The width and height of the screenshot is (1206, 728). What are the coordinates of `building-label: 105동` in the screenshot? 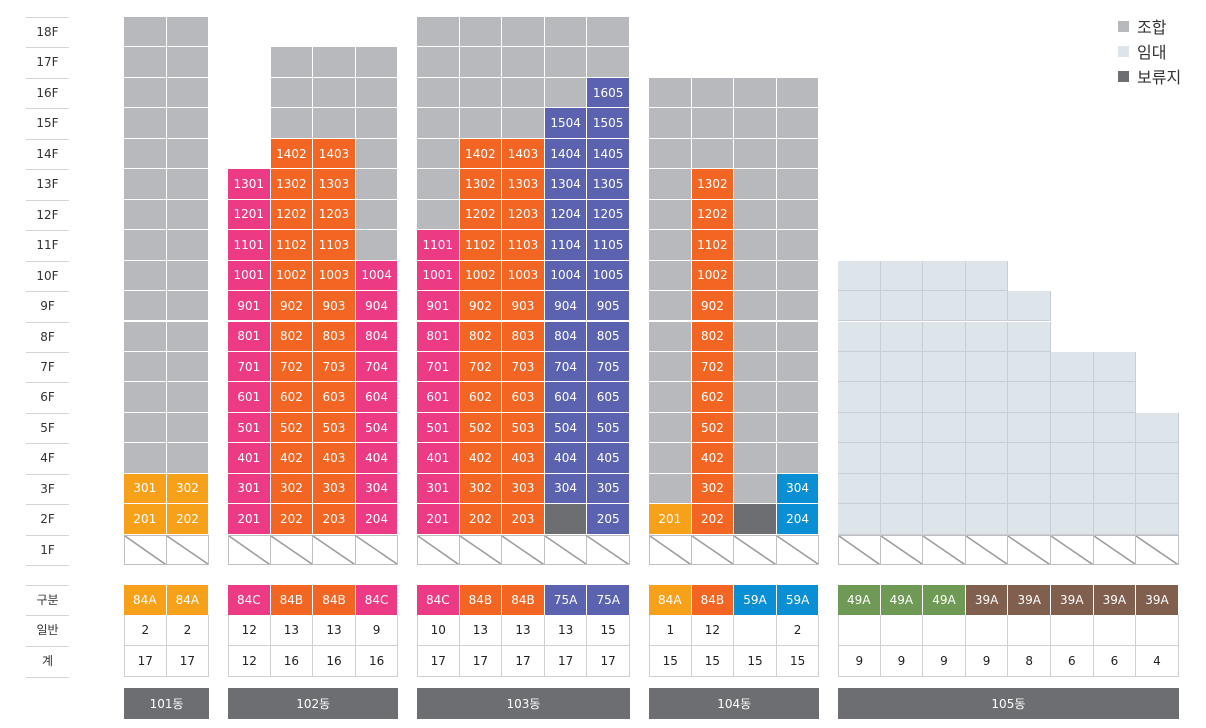 It's located at (1008, 703).